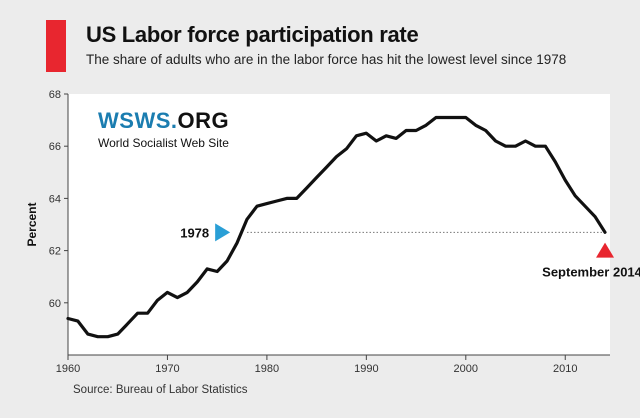 The image size is (640, 418). Describe the element at coordinates (55, 304) in the screenshot. I see `y-tick-label: 60` at that location.